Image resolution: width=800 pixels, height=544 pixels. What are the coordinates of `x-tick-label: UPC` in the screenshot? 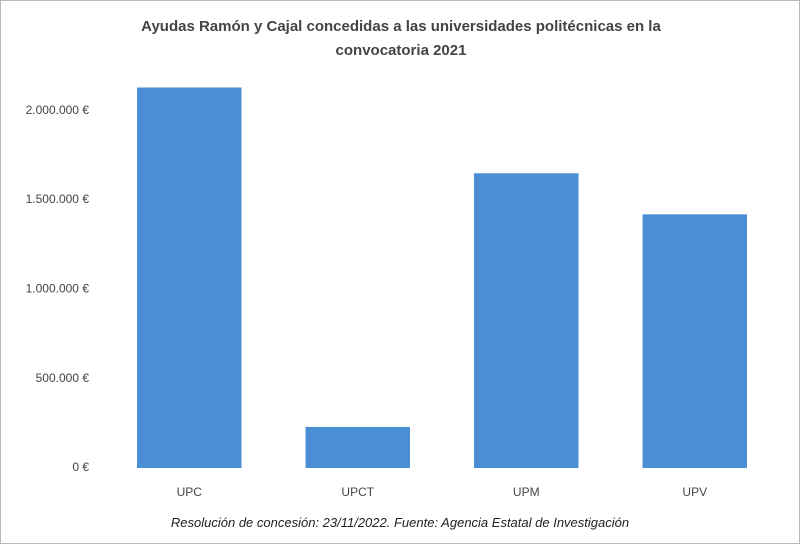 It's located at (190, 492).